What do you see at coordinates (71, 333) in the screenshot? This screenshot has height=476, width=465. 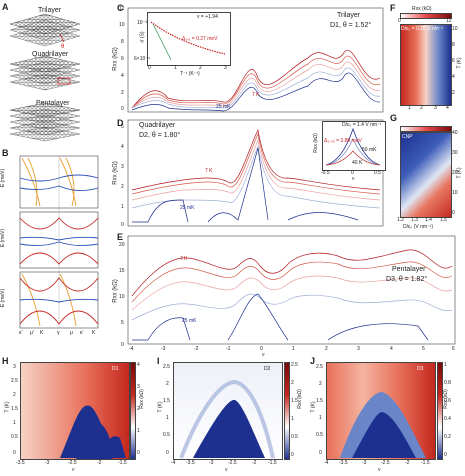 I see `panel-b-xtick-mu2: μ` at bounding box center [71, 333].